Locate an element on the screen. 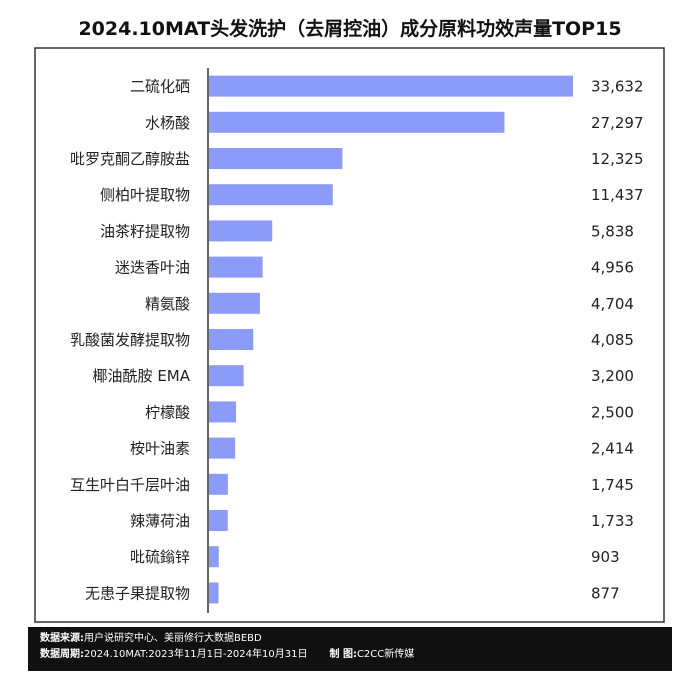 The width and height of the screenshot is (700, 687). chart-title: 2024.10MAT头发洗护（去屑控油）成分原料功效声量TOP15 is located at coordinates (350, 29).